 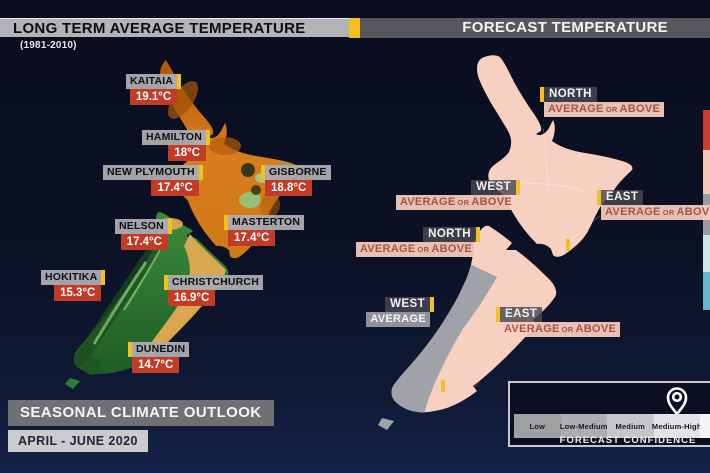 I want to click on confidence-scale: Low Low-Medium Medium Medium-High High, so click(x=612, y=426).